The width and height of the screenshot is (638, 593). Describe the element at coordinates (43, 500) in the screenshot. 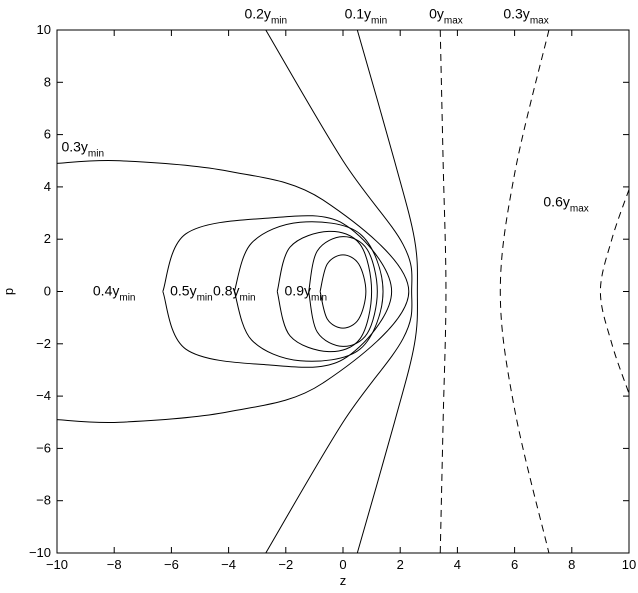

I see `y-tick-label: −8` at that location.